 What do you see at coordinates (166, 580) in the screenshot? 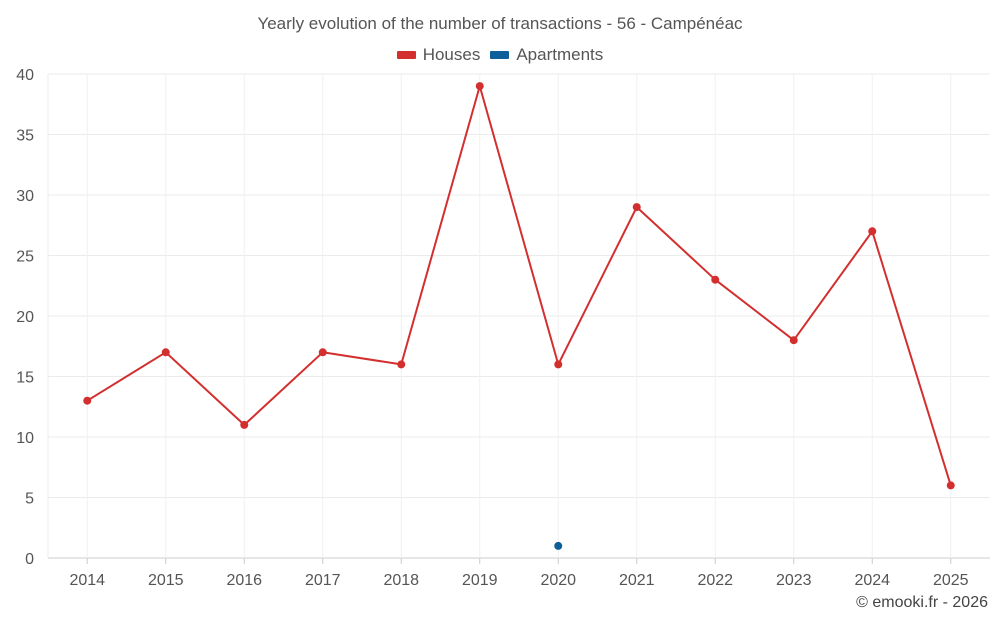
I see `x-tick-label: 2015` at bounding box center [166, 580].